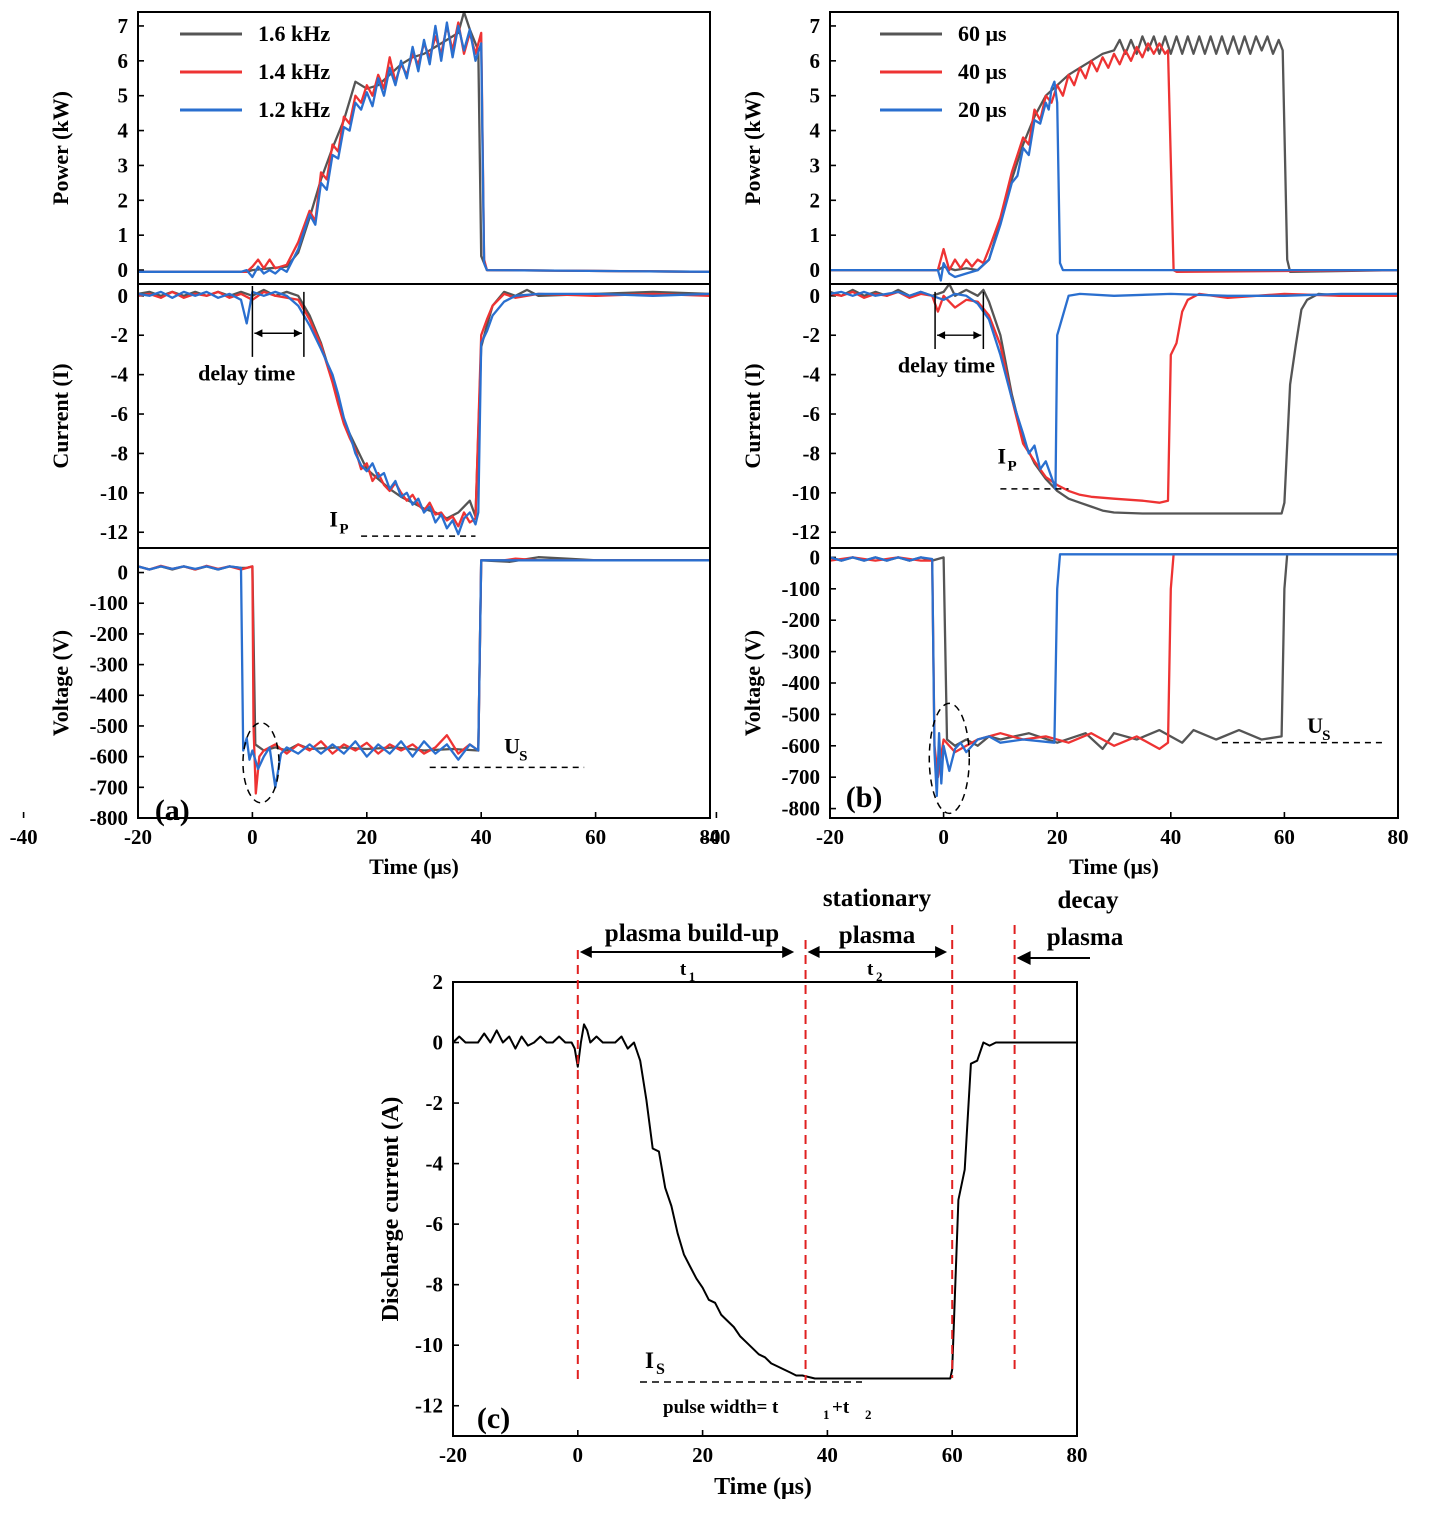  What do you see at coordinates (870, 969) in the screenshot?
I see `t2-label: t` at bounding box center [870, 969].